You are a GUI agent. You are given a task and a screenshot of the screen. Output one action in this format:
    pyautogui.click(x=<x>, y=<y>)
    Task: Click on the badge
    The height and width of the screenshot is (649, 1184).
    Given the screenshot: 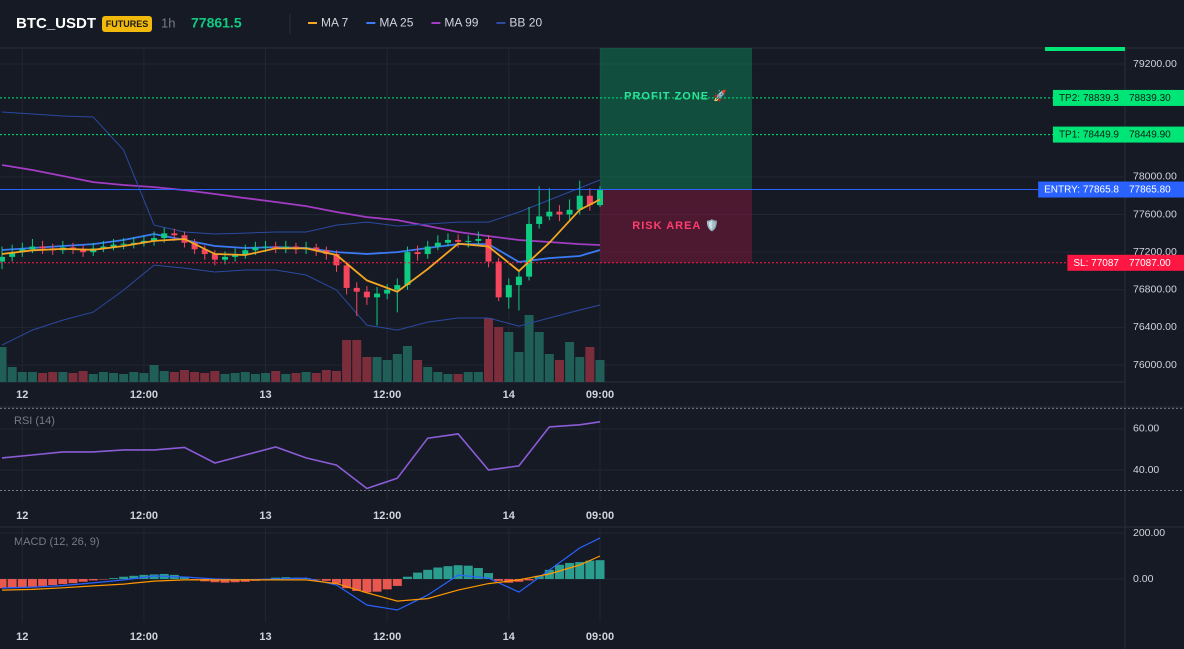 What is the action you would take?
    pyautogui.click(x=127, y=24)
    